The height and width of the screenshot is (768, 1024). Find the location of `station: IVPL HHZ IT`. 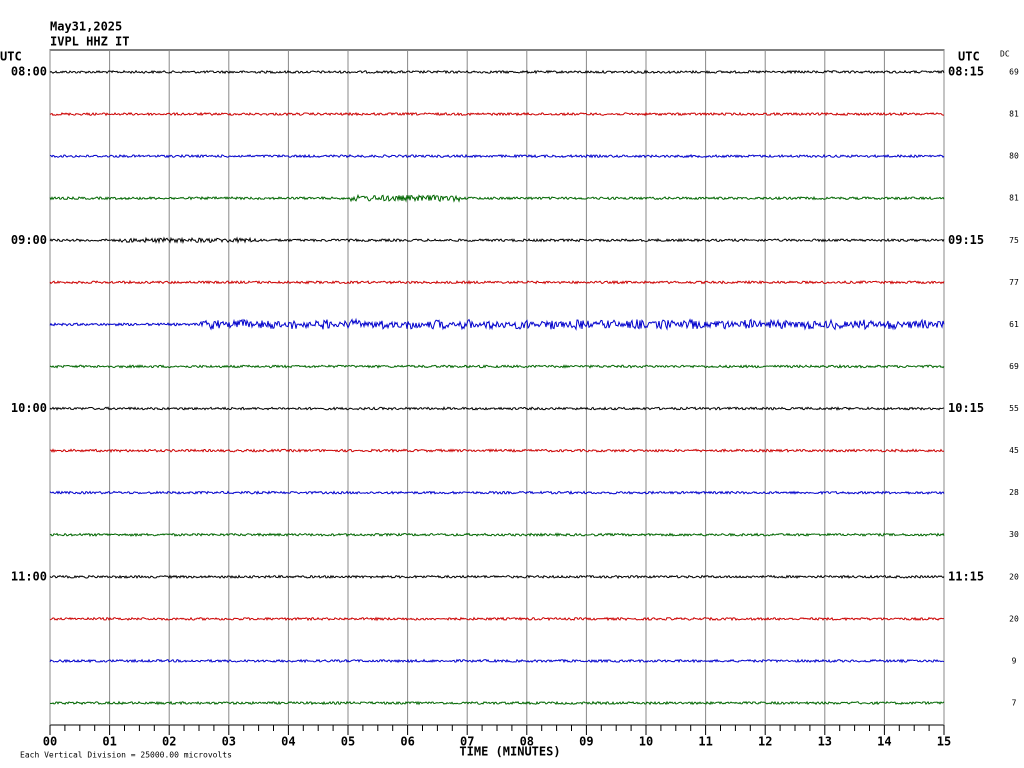

station: IVPL HHZ IT is located at coordinates (89, 42).